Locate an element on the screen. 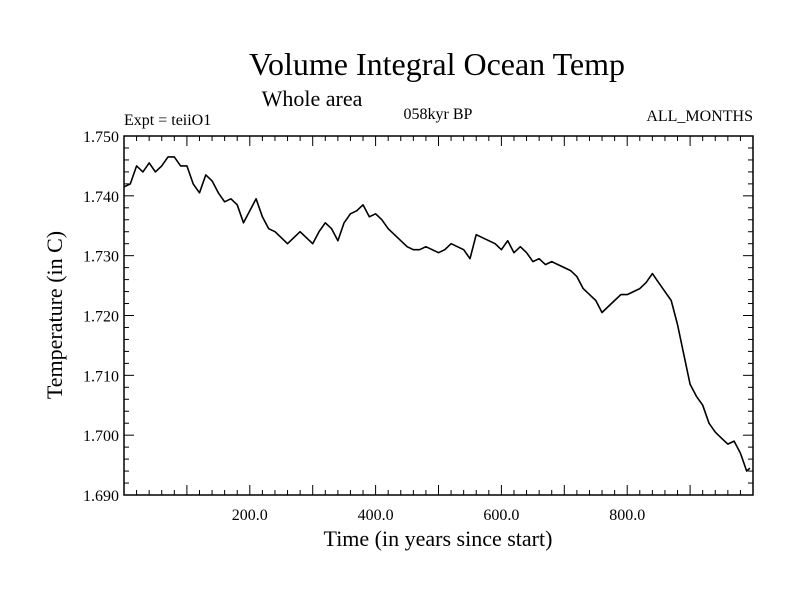 The height and width of the screenshot is (600, 800). experiment-label: Expt = teiiO1 is located at coordinates (167, 120).